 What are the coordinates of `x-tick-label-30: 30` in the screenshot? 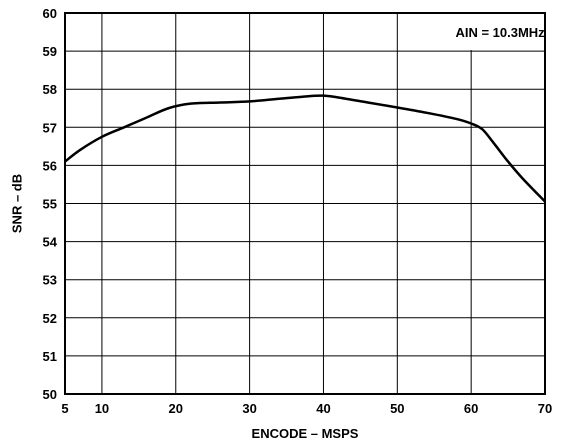 It's located at (249, 408).